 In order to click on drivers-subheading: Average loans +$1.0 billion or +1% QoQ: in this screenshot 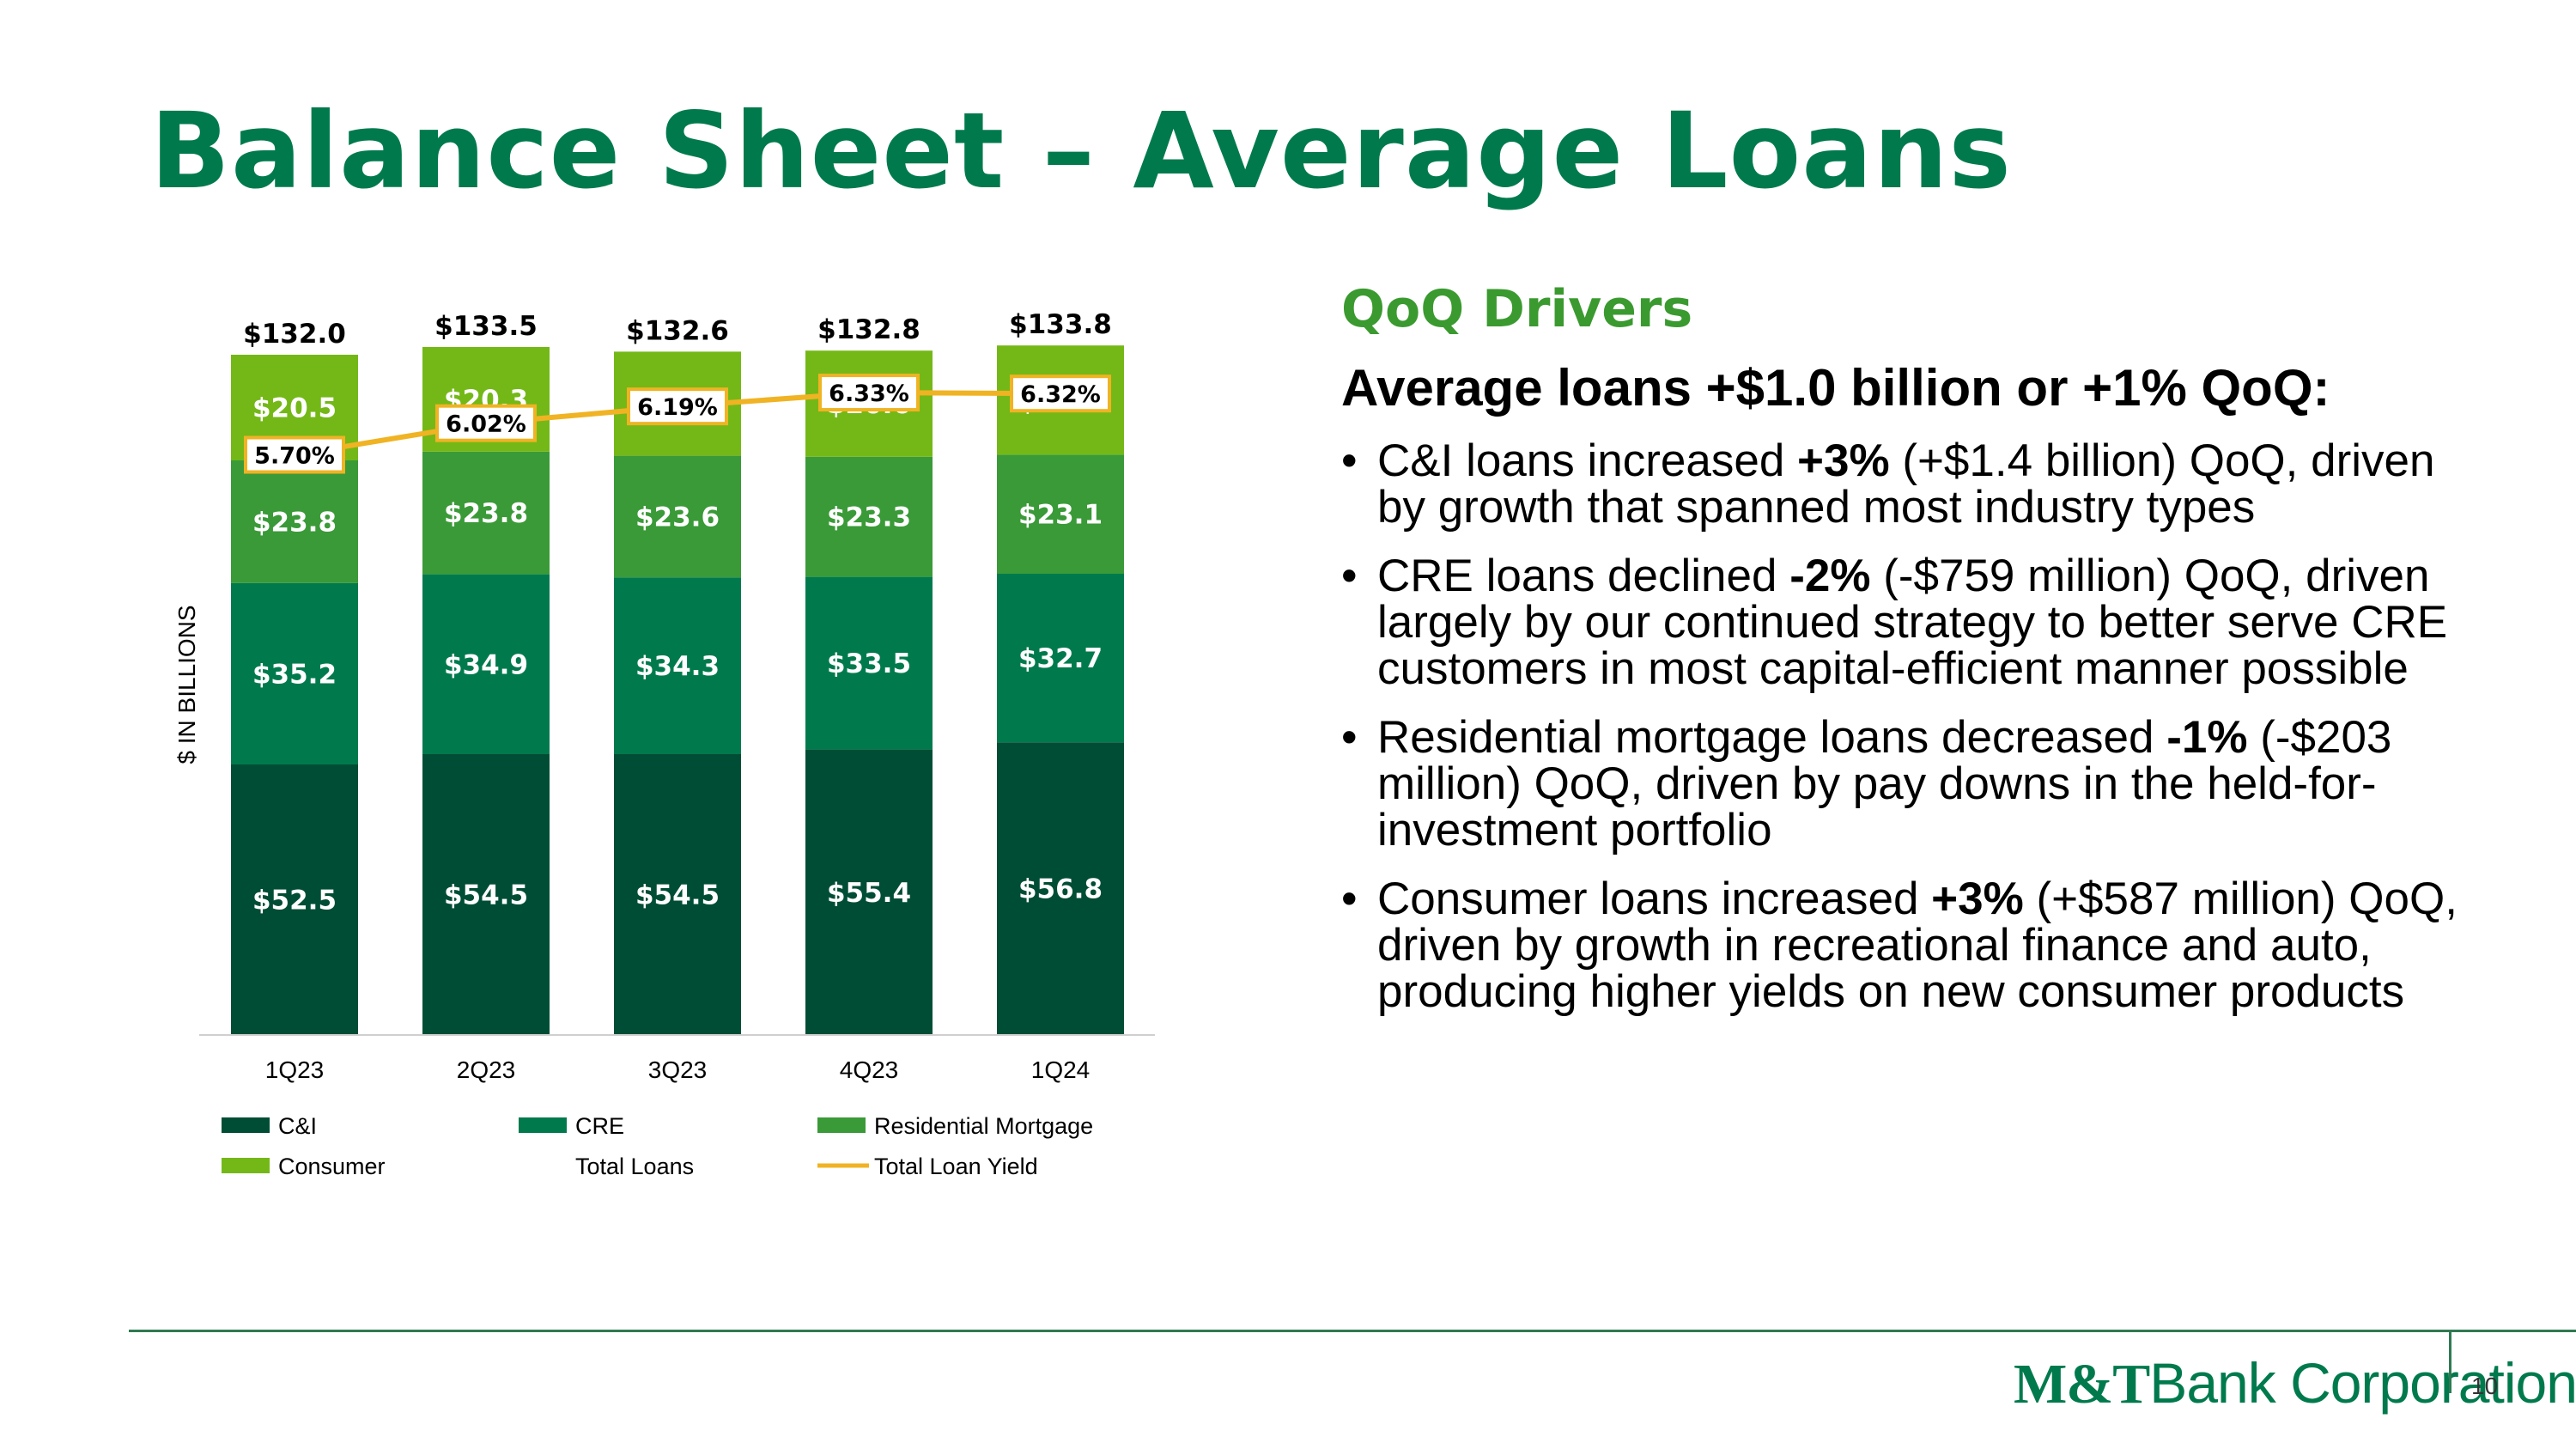, I will do `click(1836, 388)`.